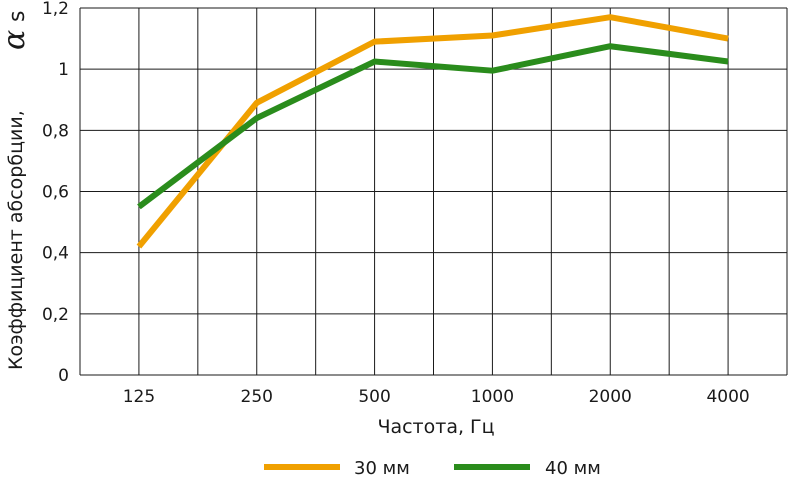  Describe the element at coordinates (55, 9) in the screenshot. I see `y-tick-label: 1,2` at that location.